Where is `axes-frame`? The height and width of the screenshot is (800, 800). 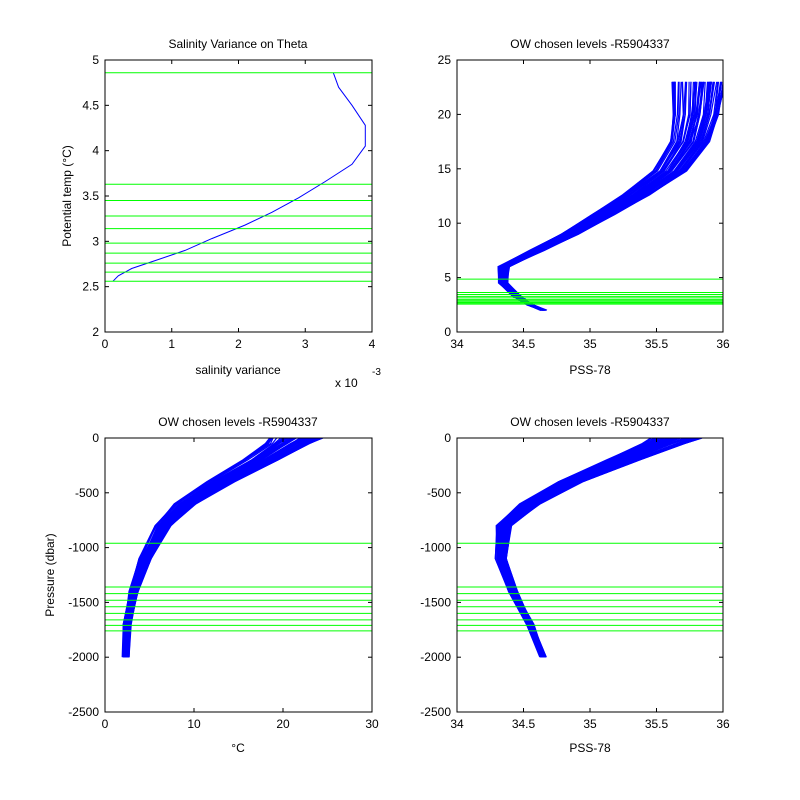
axes-frame is located at coordinates (238, 575).